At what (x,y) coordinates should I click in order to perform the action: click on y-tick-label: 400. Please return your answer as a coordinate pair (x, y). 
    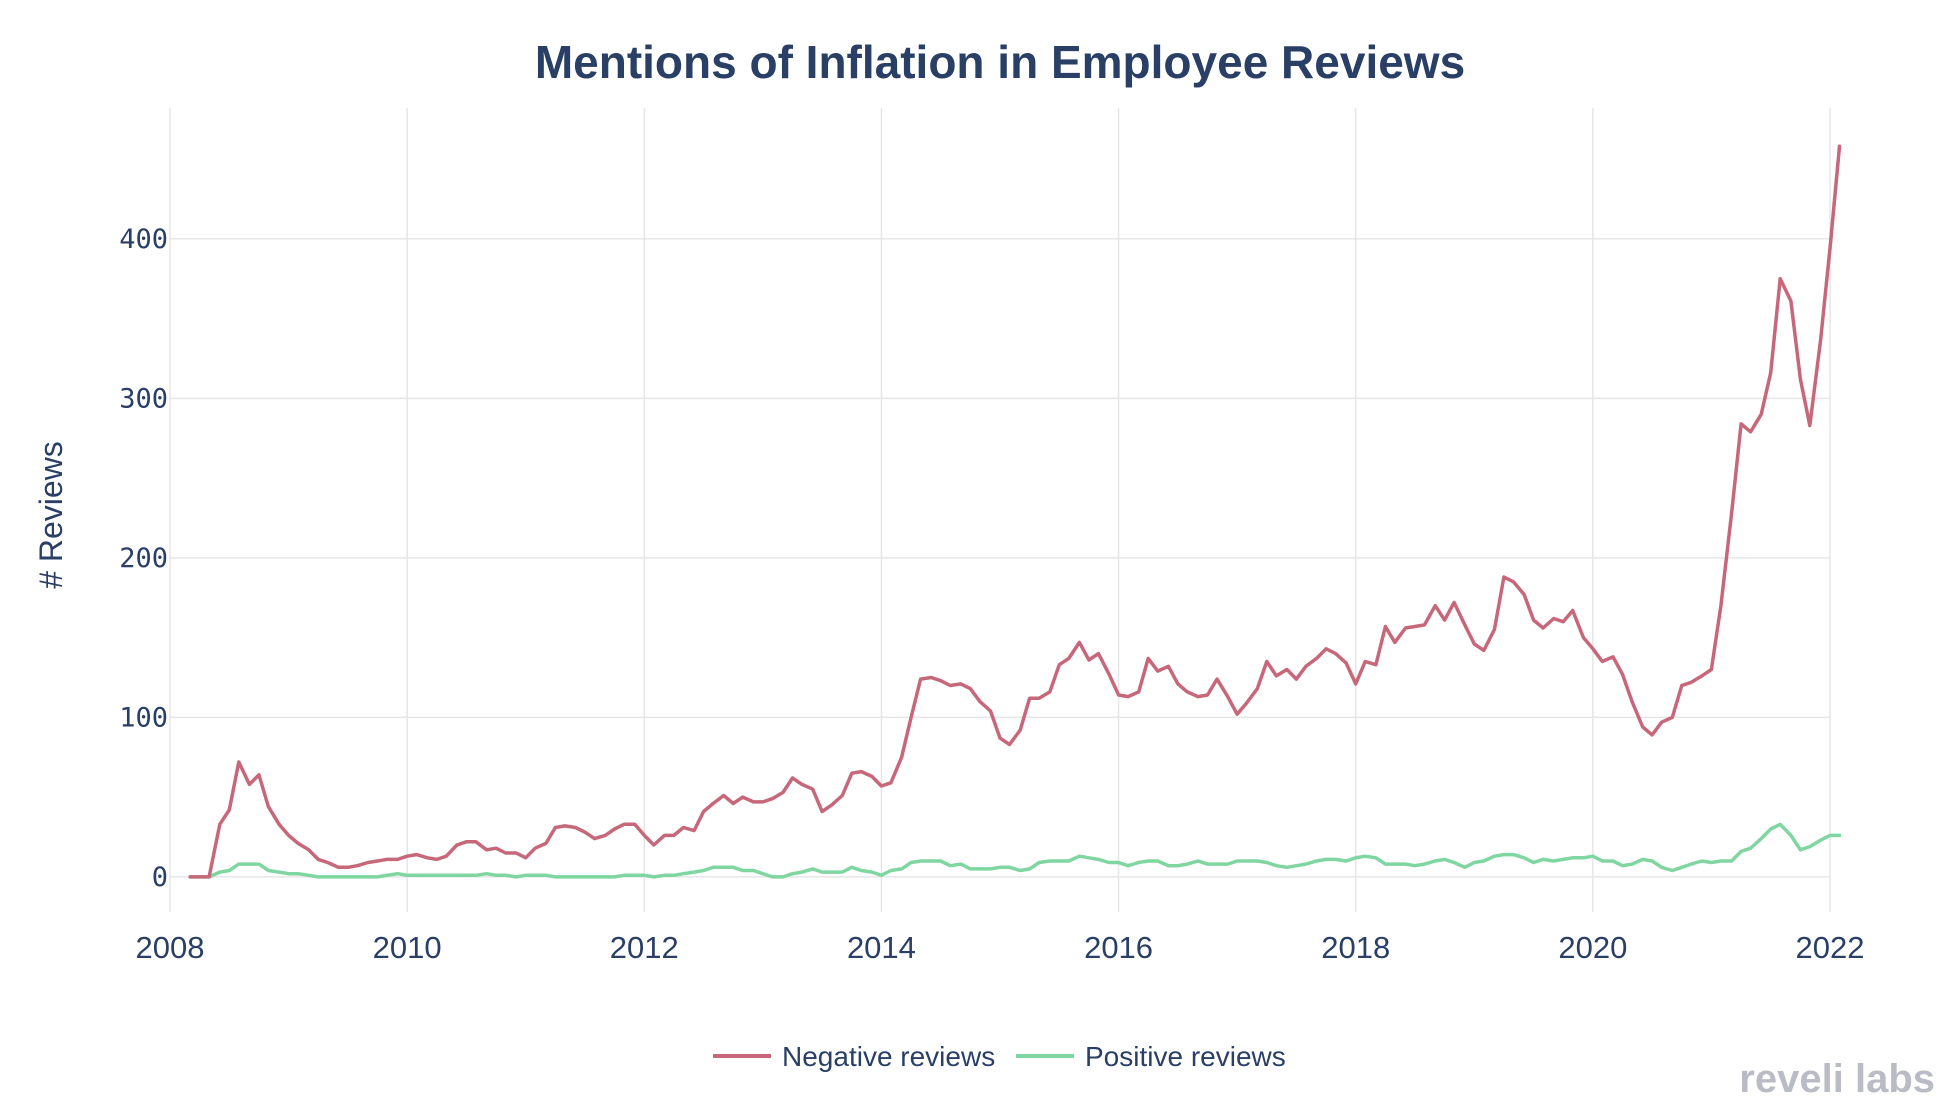
    Looking at the image, I should click on (143, 239).